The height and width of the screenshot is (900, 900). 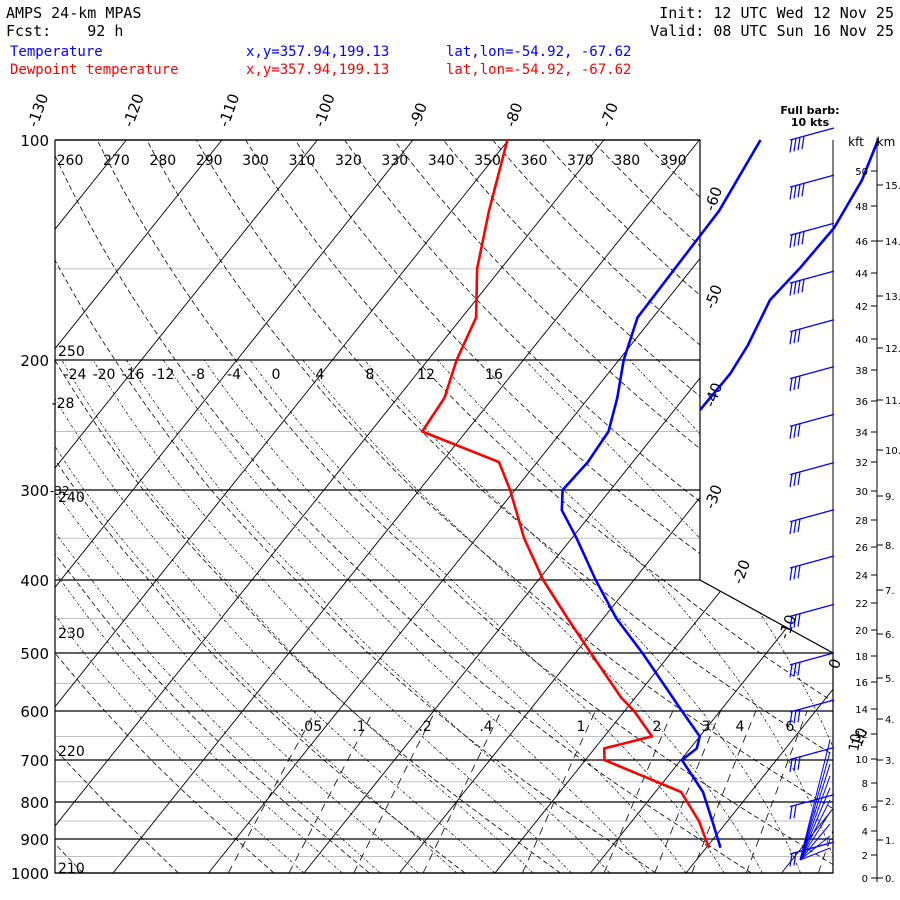 I want to click on mixing-ratio-label: 1, so click(x=581, y=727).